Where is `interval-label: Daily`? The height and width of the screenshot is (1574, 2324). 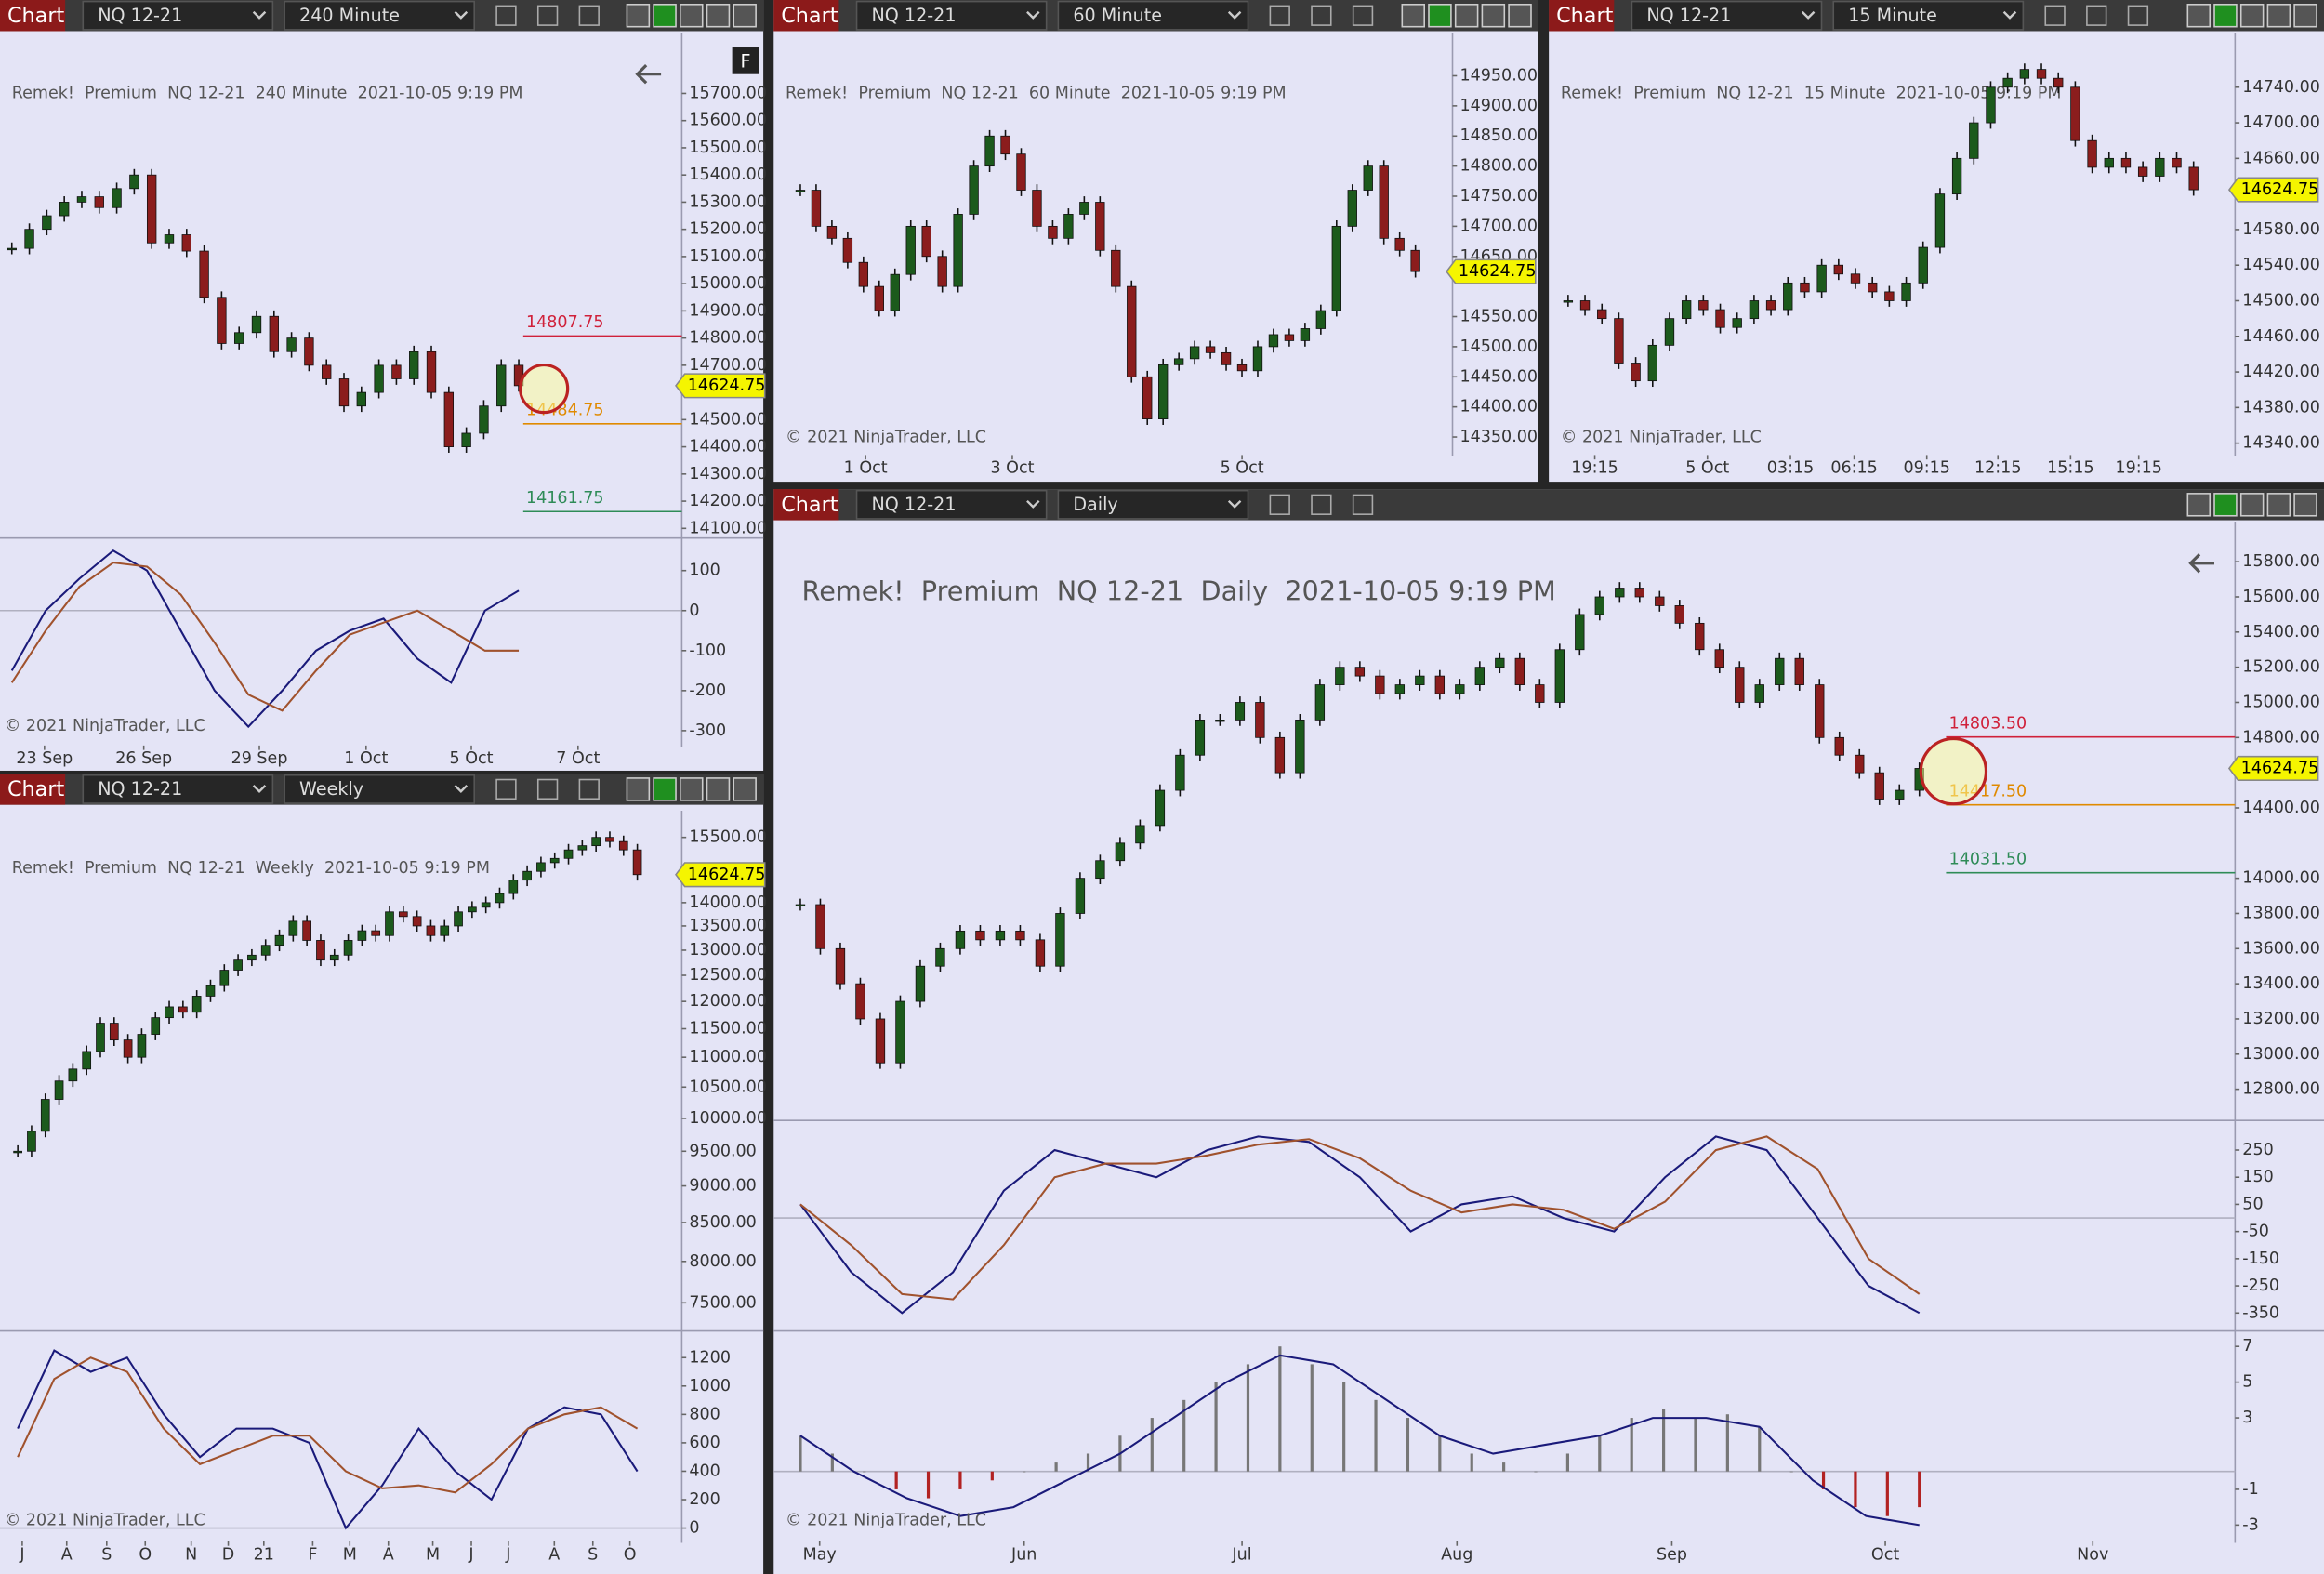 interval-label: Daily is located at coordinates (1095, 504).